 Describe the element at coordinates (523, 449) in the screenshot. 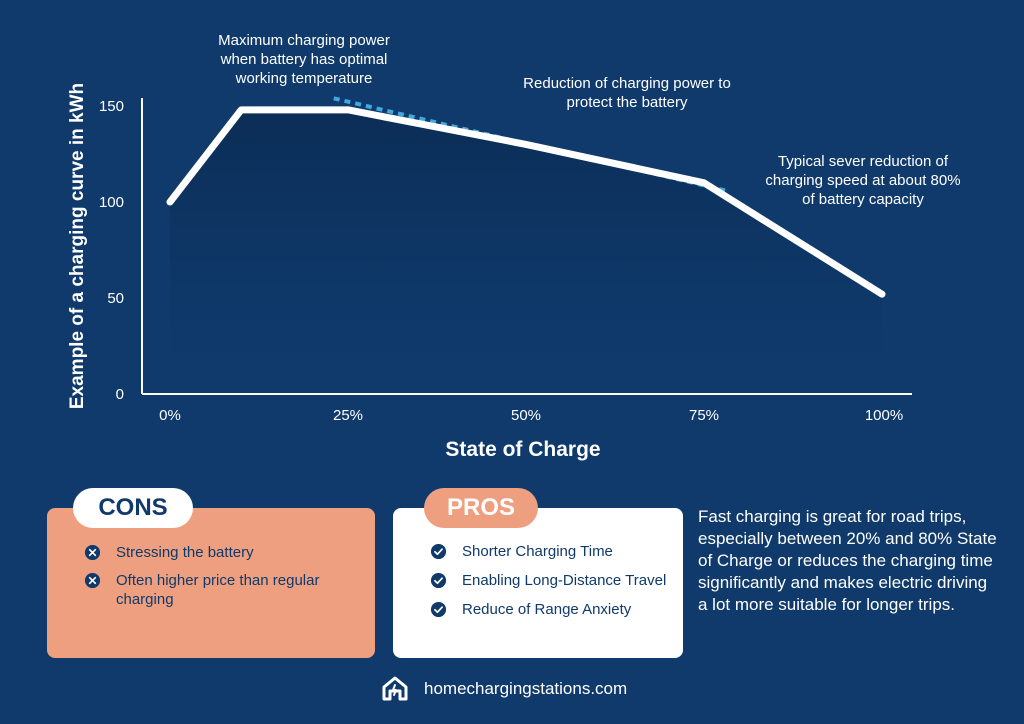

I see `x-axis-label: State of Charge` at that location.